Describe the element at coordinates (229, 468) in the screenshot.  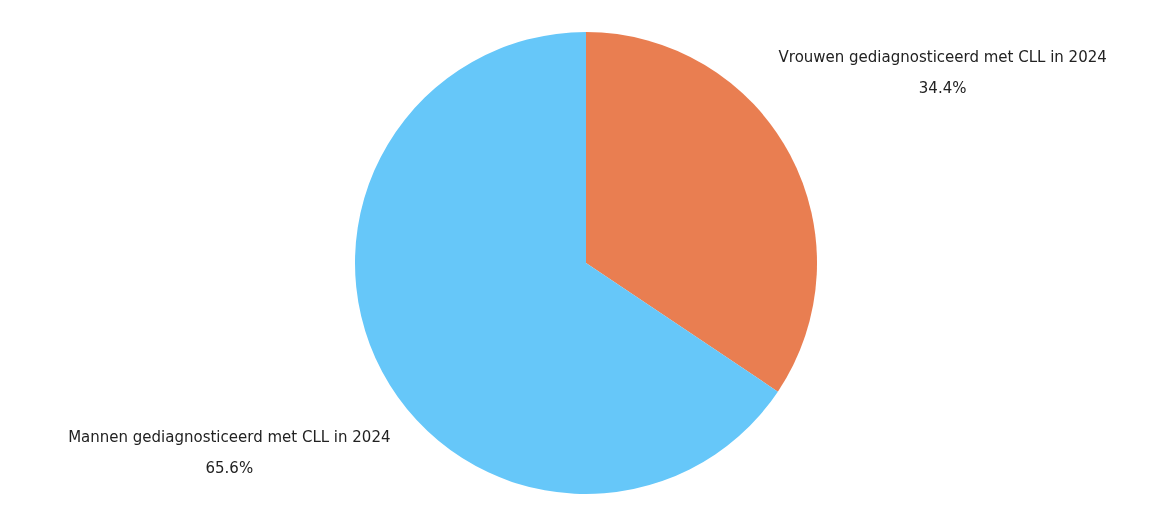
I see `data-label: 65.6%` at that location.